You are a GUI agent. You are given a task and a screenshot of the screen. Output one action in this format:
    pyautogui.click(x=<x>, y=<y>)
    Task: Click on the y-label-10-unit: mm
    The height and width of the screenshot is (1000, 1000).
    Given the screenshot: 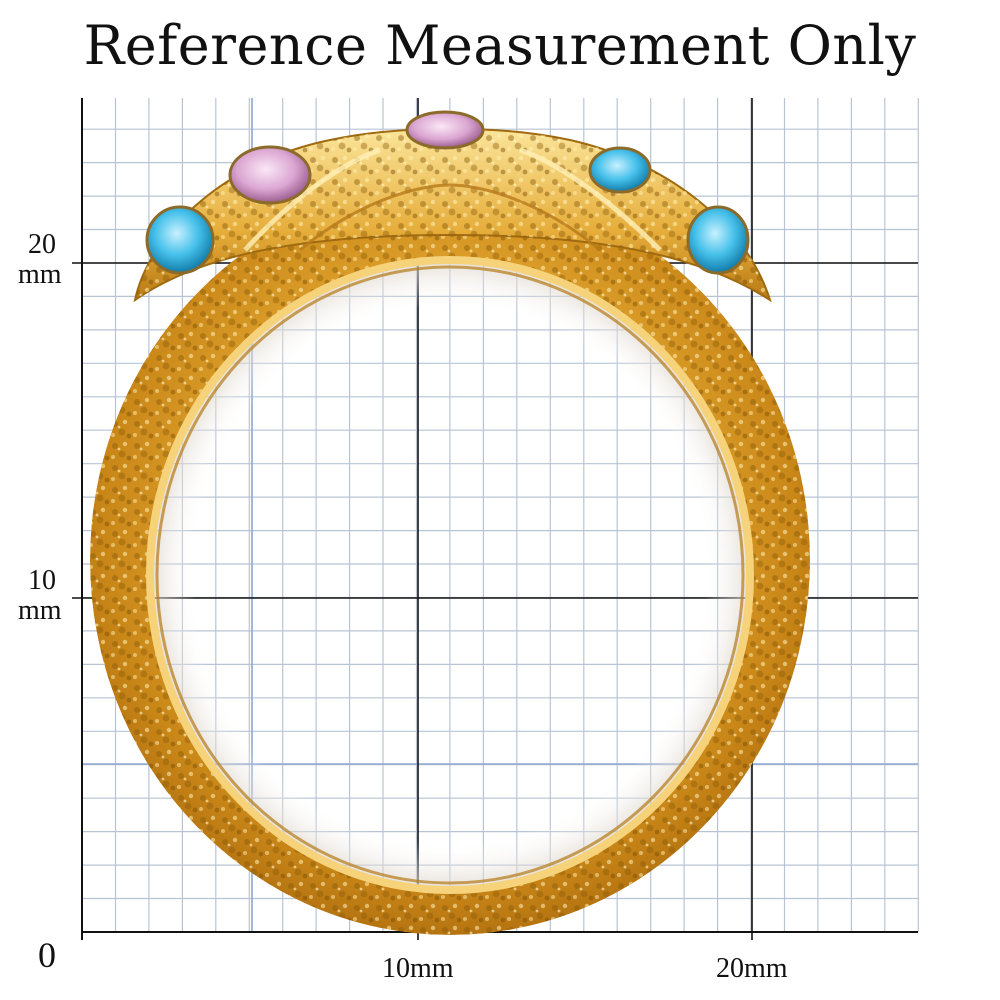 What is the action you would take?
    pyautogui.click(x=40, y=610)
    